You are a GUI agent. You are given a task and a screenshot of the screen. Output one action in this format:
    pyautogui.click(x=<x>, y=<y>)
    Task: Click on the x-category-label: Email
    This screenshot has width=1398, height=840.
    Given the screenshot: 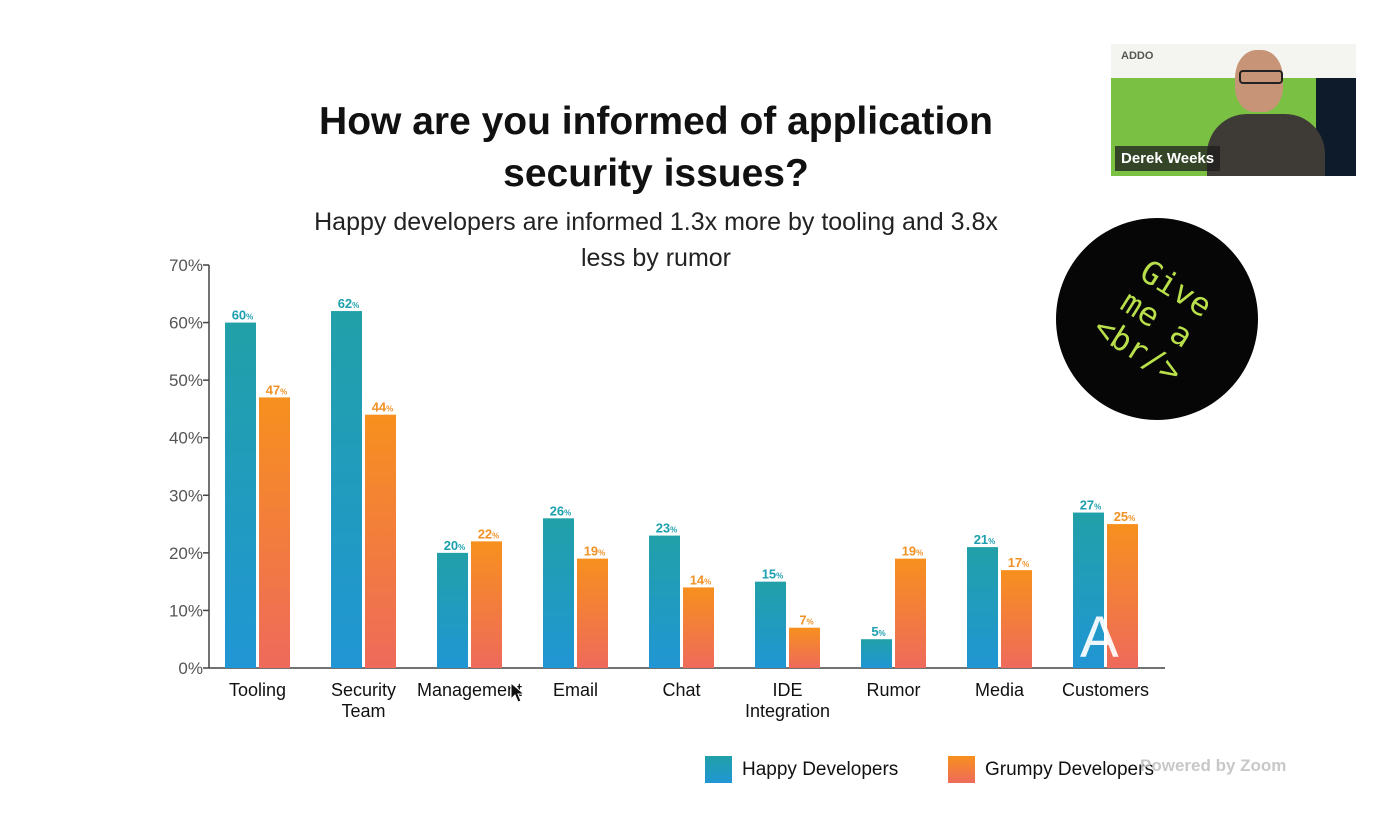 What is the action you would take?
    pyautogui.click(x=575, y=690)
    